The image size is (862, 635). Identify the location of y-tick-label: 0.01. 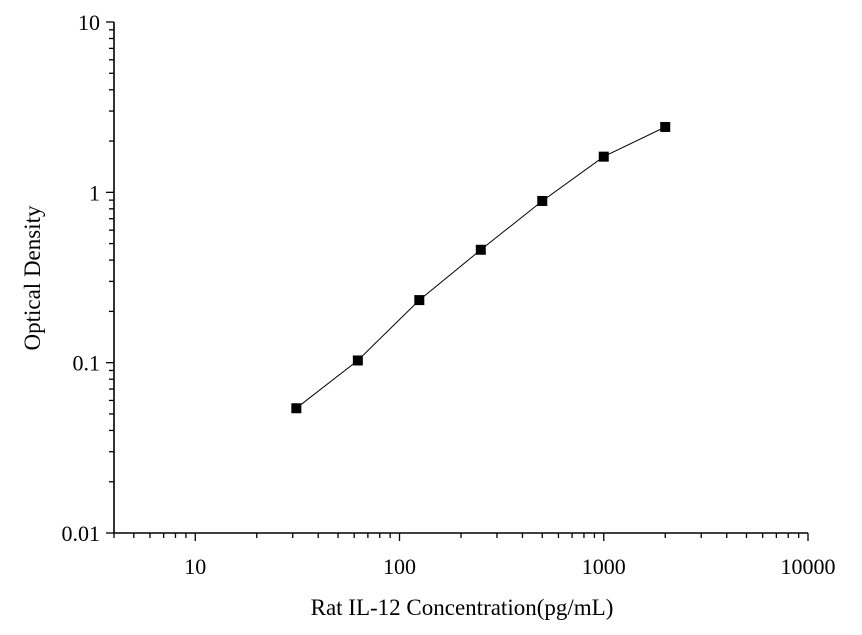
(81, 533).